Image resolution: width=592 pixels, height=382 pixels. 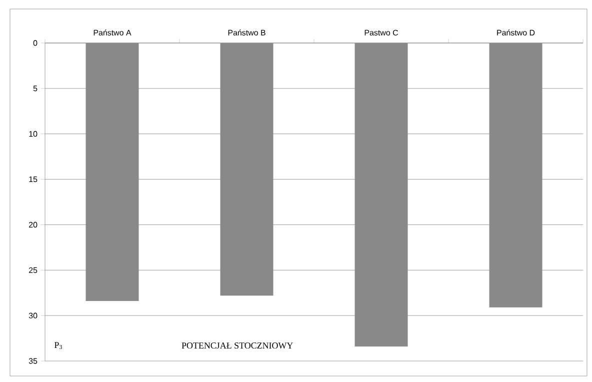 What do you see at coordinates (58, 346) in the screenshot?
I see `annotation: P$_{3}$` at bounding box center [58, 346].